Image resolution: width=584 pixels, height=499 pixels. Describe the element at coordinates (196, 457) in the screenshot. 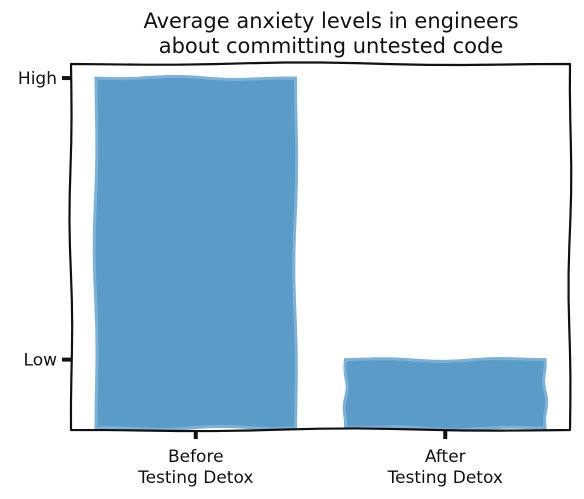

I see `x-tick-label-0-line-0: Before` at that location.